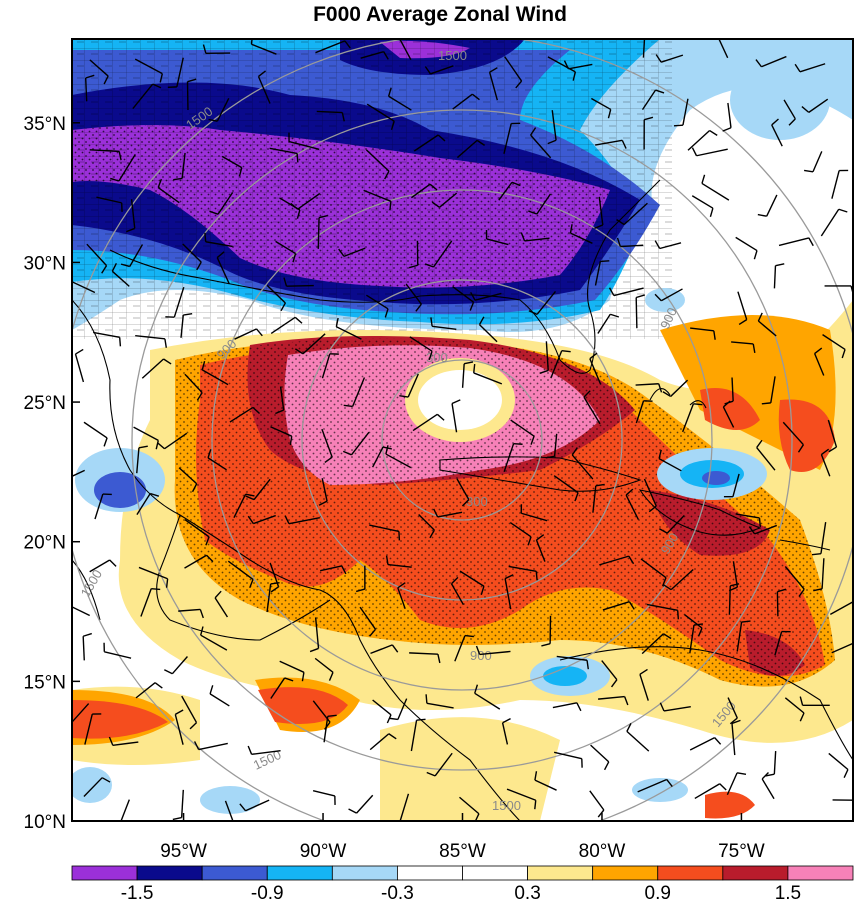 This screenshot has height=900, width=855. Describe the element at coordinates (452, 55) in the screenshot. I see `ring-label: 1500` at that location.